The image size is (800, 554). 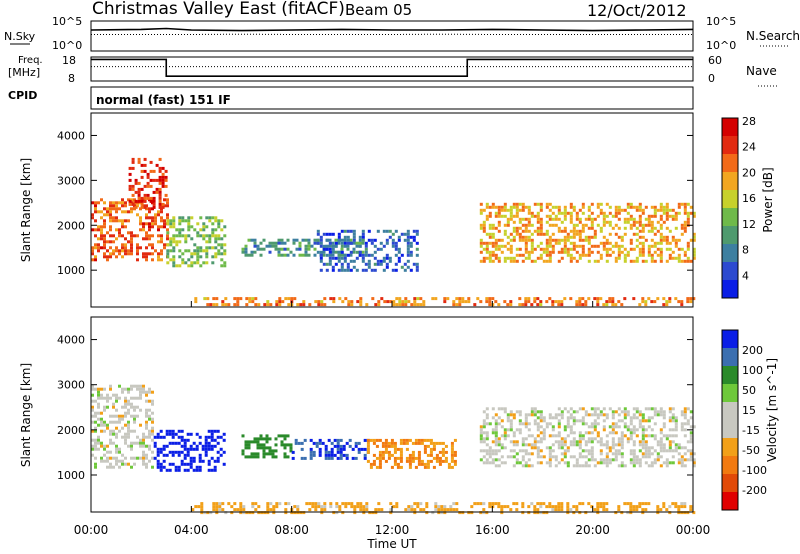 I want to click on velocity-colorbar-tick-label: 50, so click(x=749, y=390).